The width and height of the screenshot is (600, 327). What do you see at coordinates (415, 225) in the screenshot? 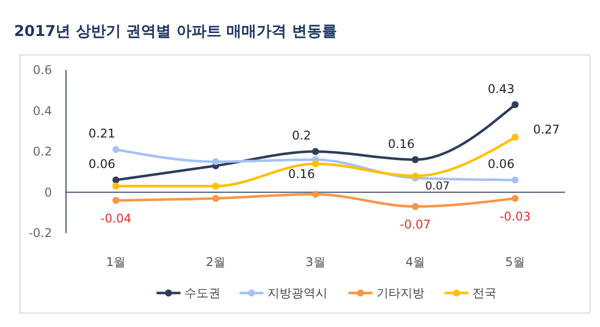
I see `data-label: -0.07` at bounding box center [415, 225].